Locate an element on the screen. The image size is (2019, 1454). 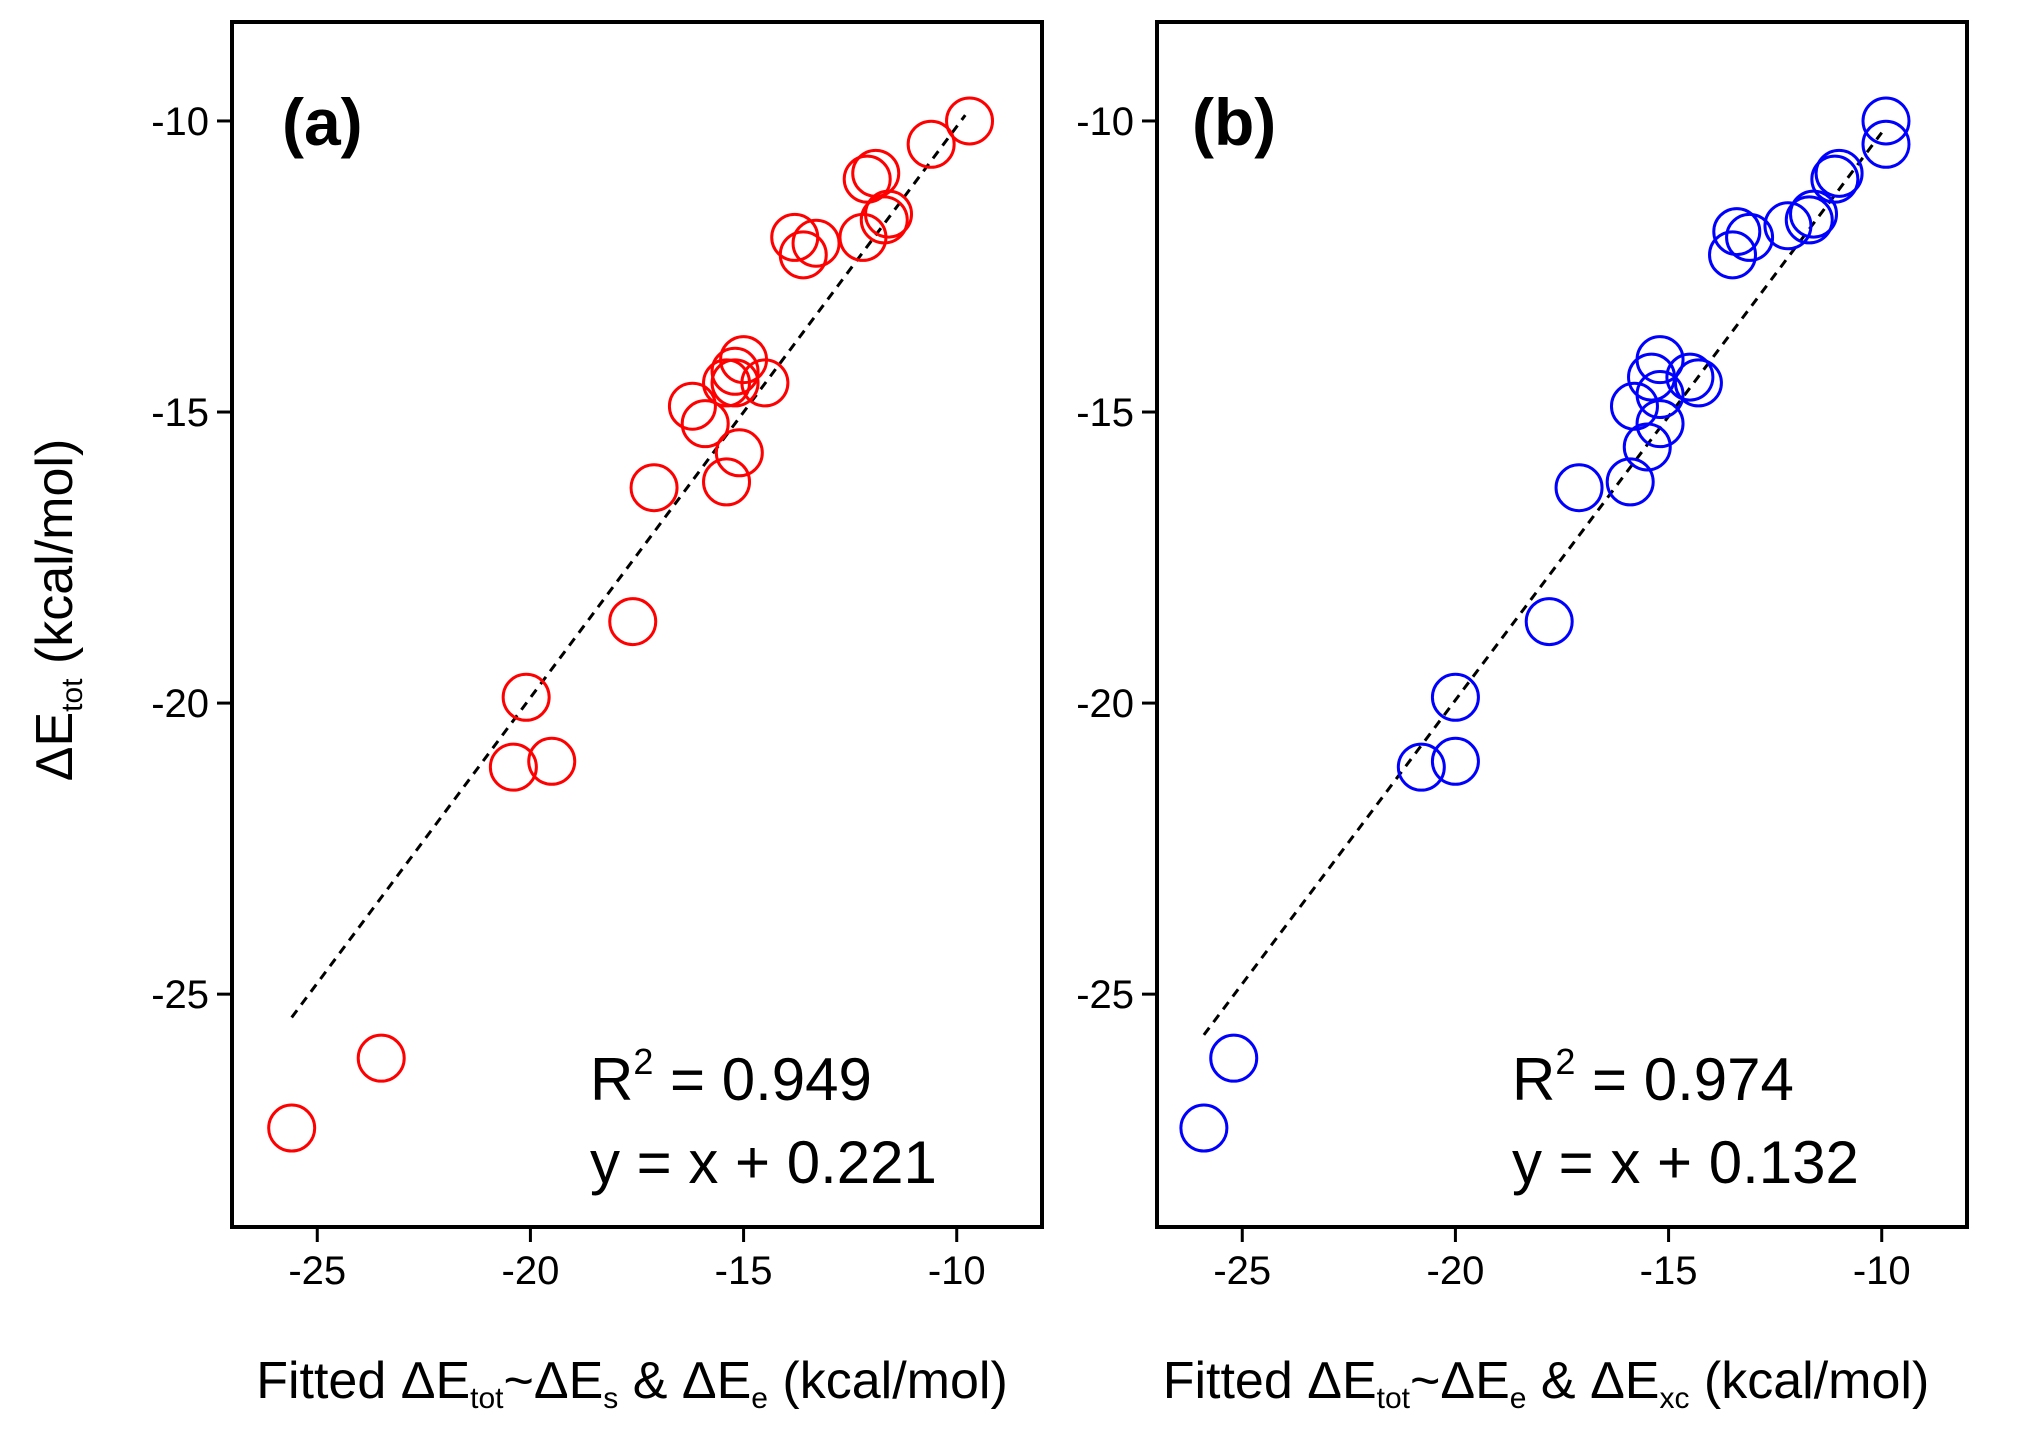
panel-a-y-tick-label: -15 is located at coordinates (180, 413).